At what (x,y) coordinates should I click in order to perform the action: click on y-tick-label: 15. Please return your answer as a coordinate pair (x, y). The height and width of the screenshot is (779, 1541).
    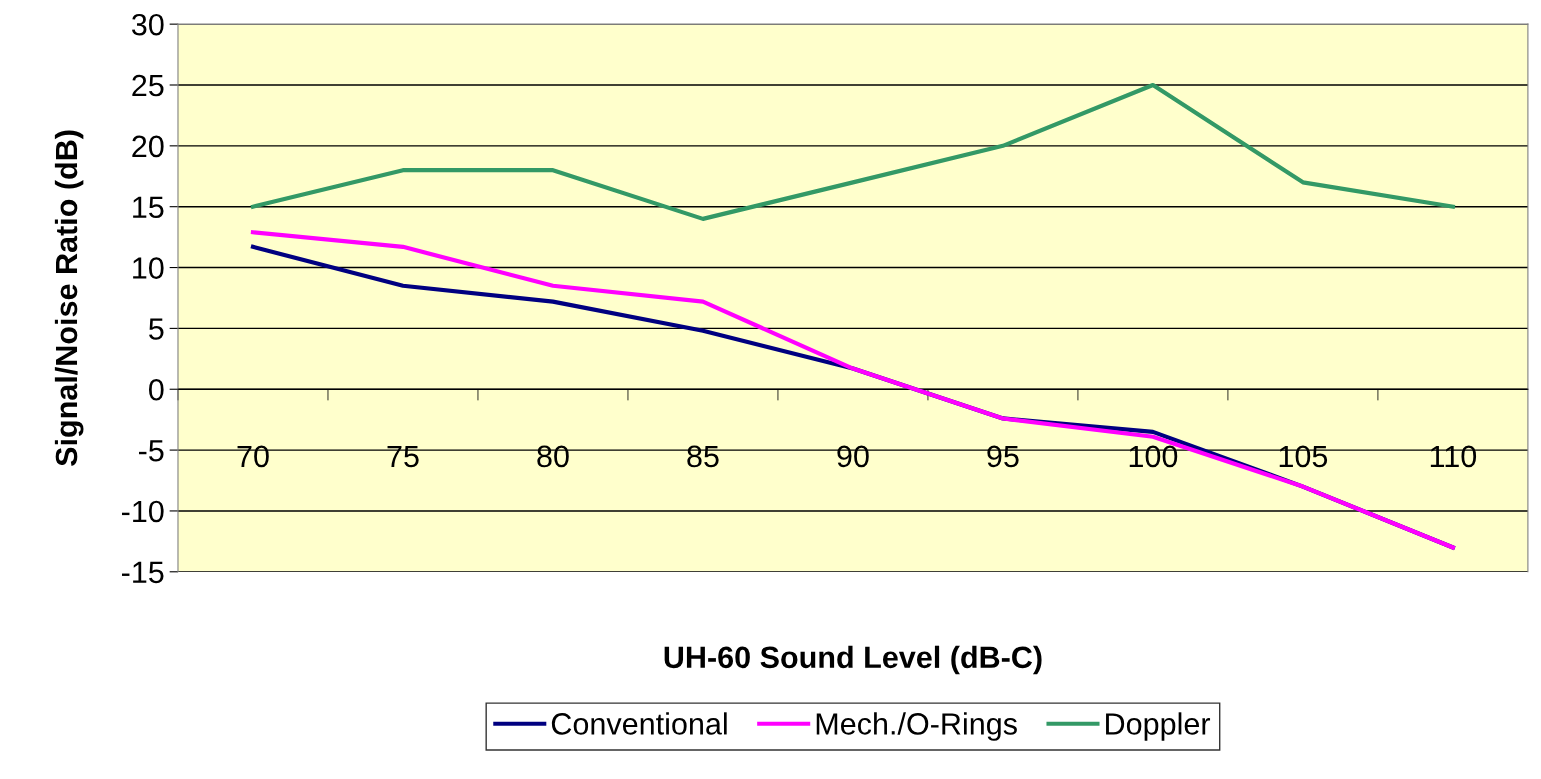
    Looking at the image, I should click on (148, 207).